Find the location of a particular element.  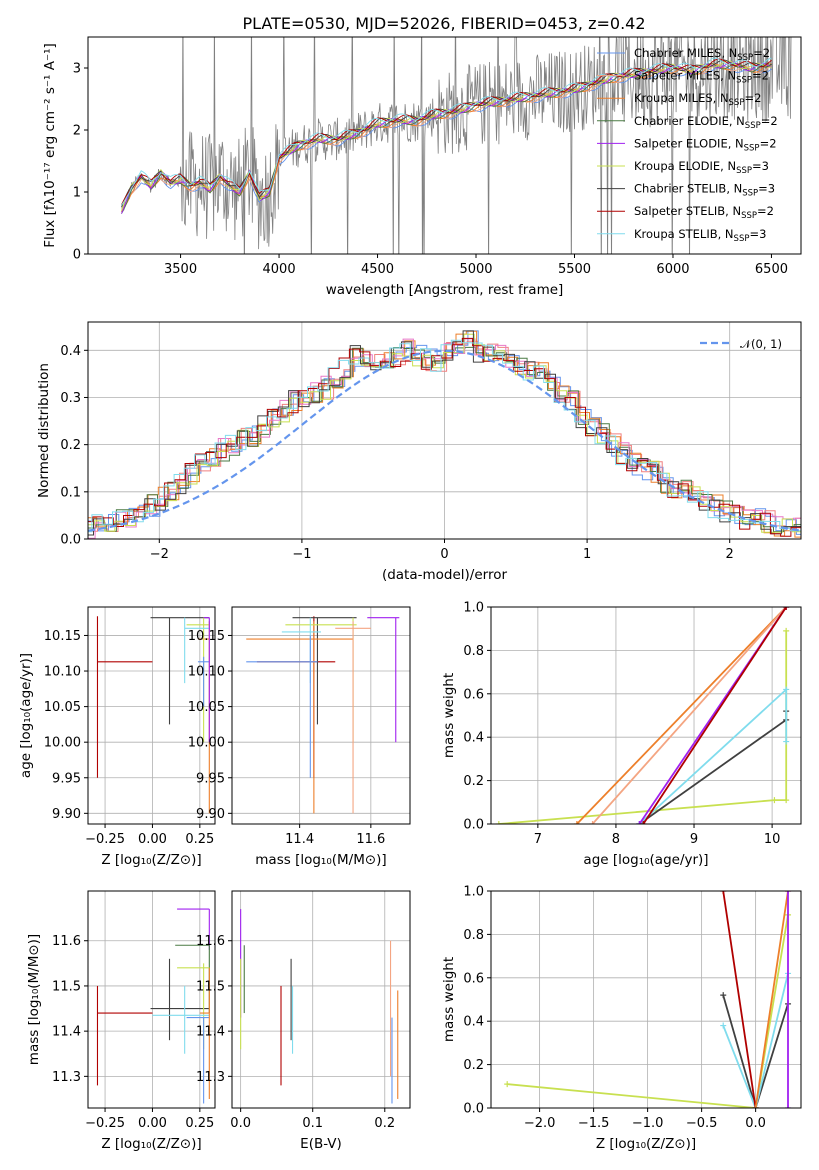

model-line-KS is located at coordinates (446, 131).